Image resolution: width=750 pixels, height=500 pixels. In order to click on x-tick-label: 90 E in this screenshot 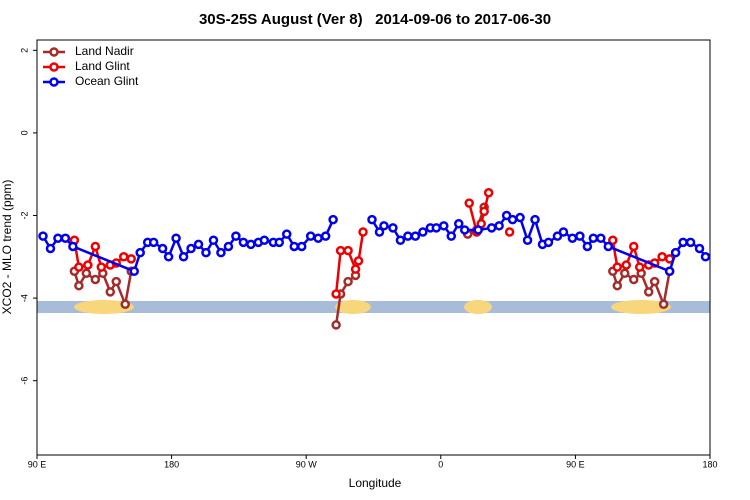, I will do `click(37, 464)`.